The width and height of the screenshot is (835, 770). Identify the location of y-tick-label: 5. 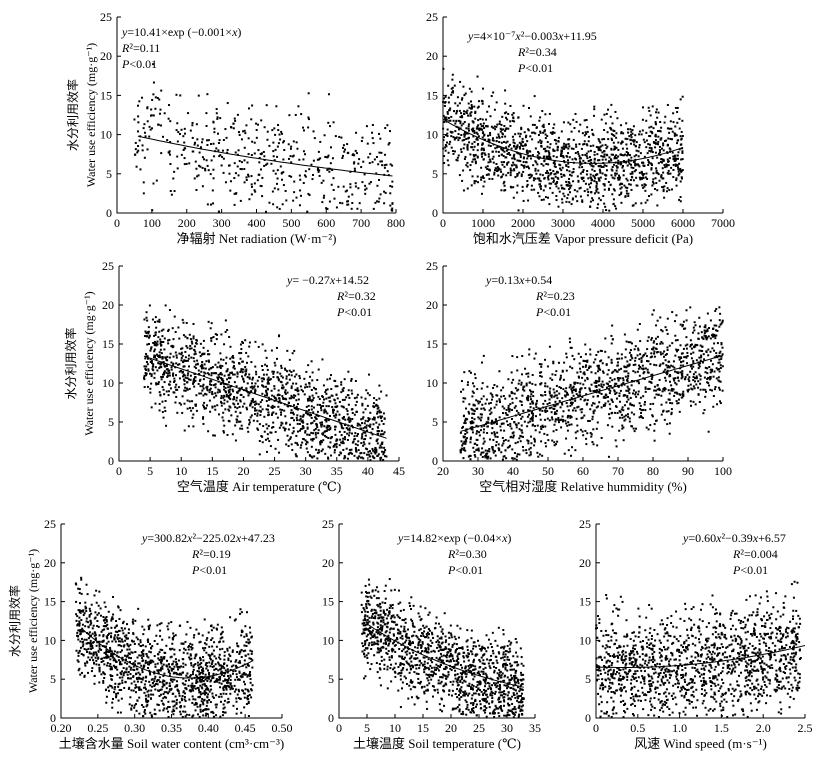
(435, 174).